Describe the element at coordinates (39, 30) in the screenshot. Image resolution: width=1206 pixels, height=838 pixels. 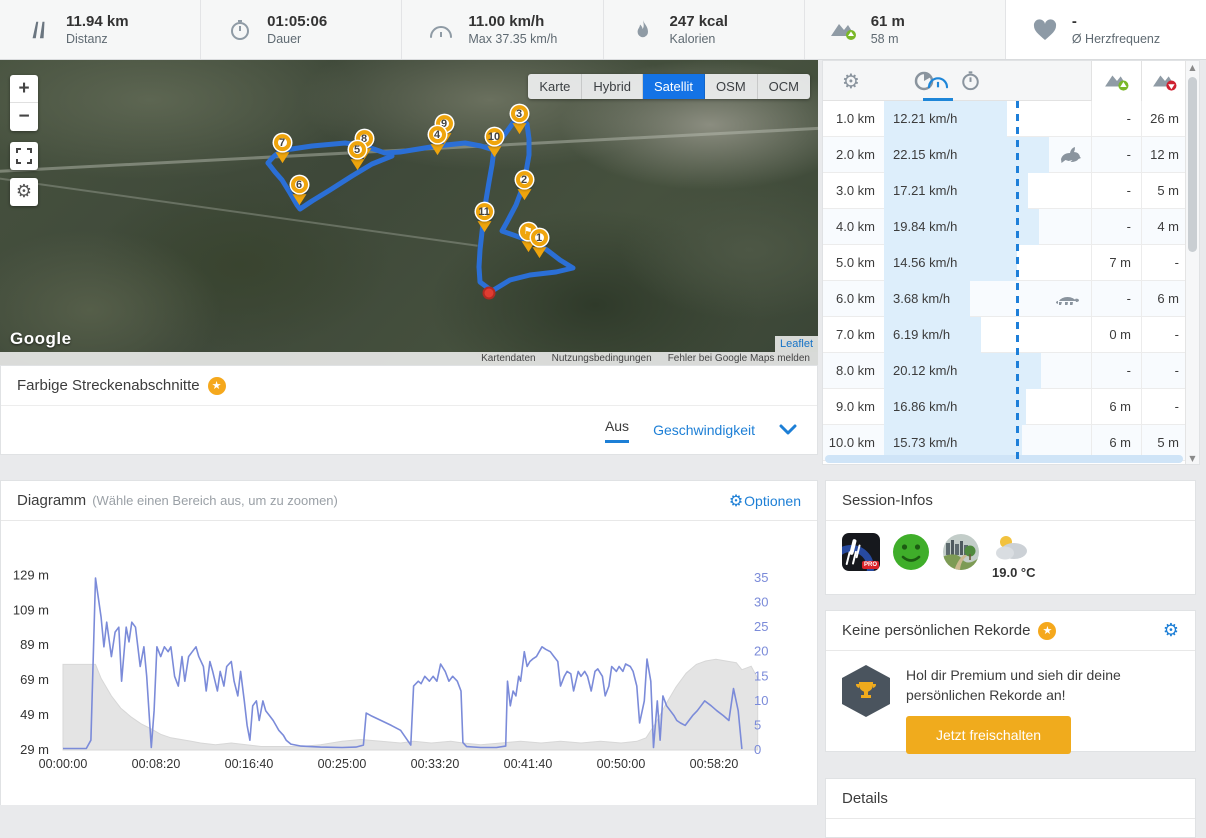
I see `road-icon` at that location.